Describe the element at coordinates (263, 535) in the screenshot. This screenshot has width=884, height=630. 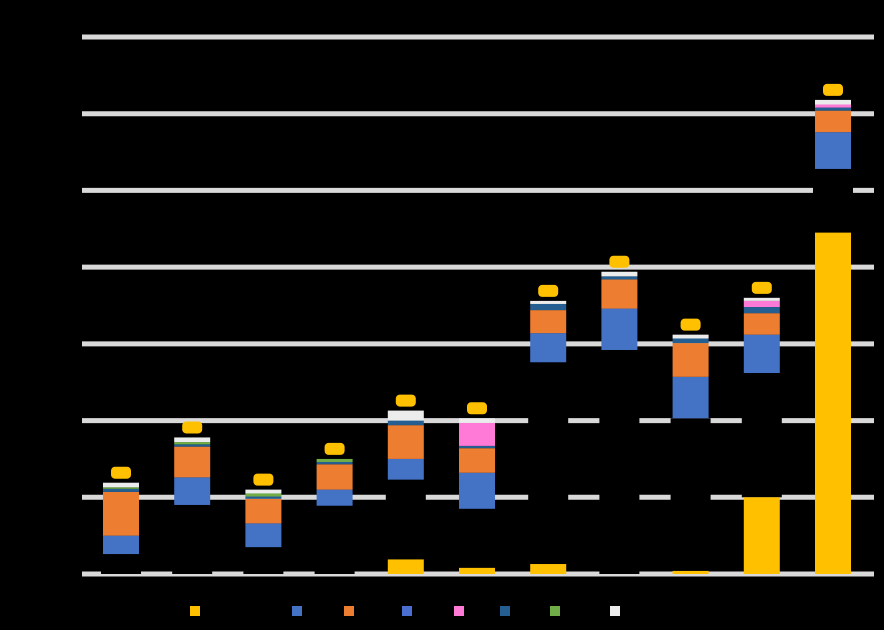
I see `column-2-segment-s2` at that location.